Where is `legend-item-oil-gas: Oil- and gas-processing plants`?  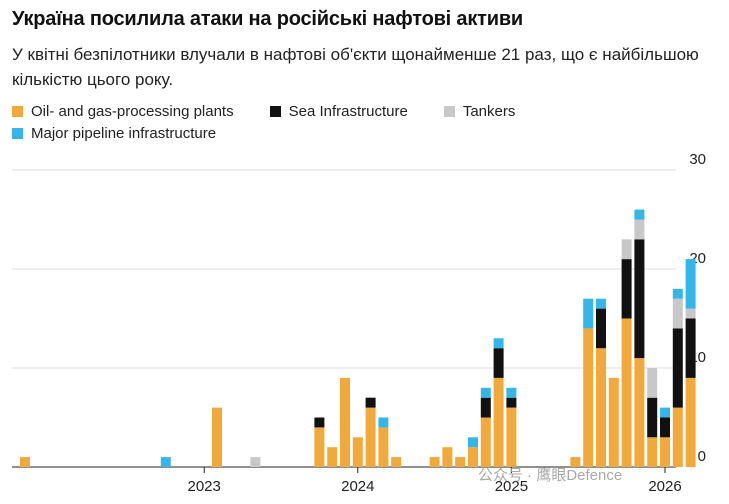 legend-item-oil-gas: Oil- and gas-processing plants is located at coordinates (123, 111).